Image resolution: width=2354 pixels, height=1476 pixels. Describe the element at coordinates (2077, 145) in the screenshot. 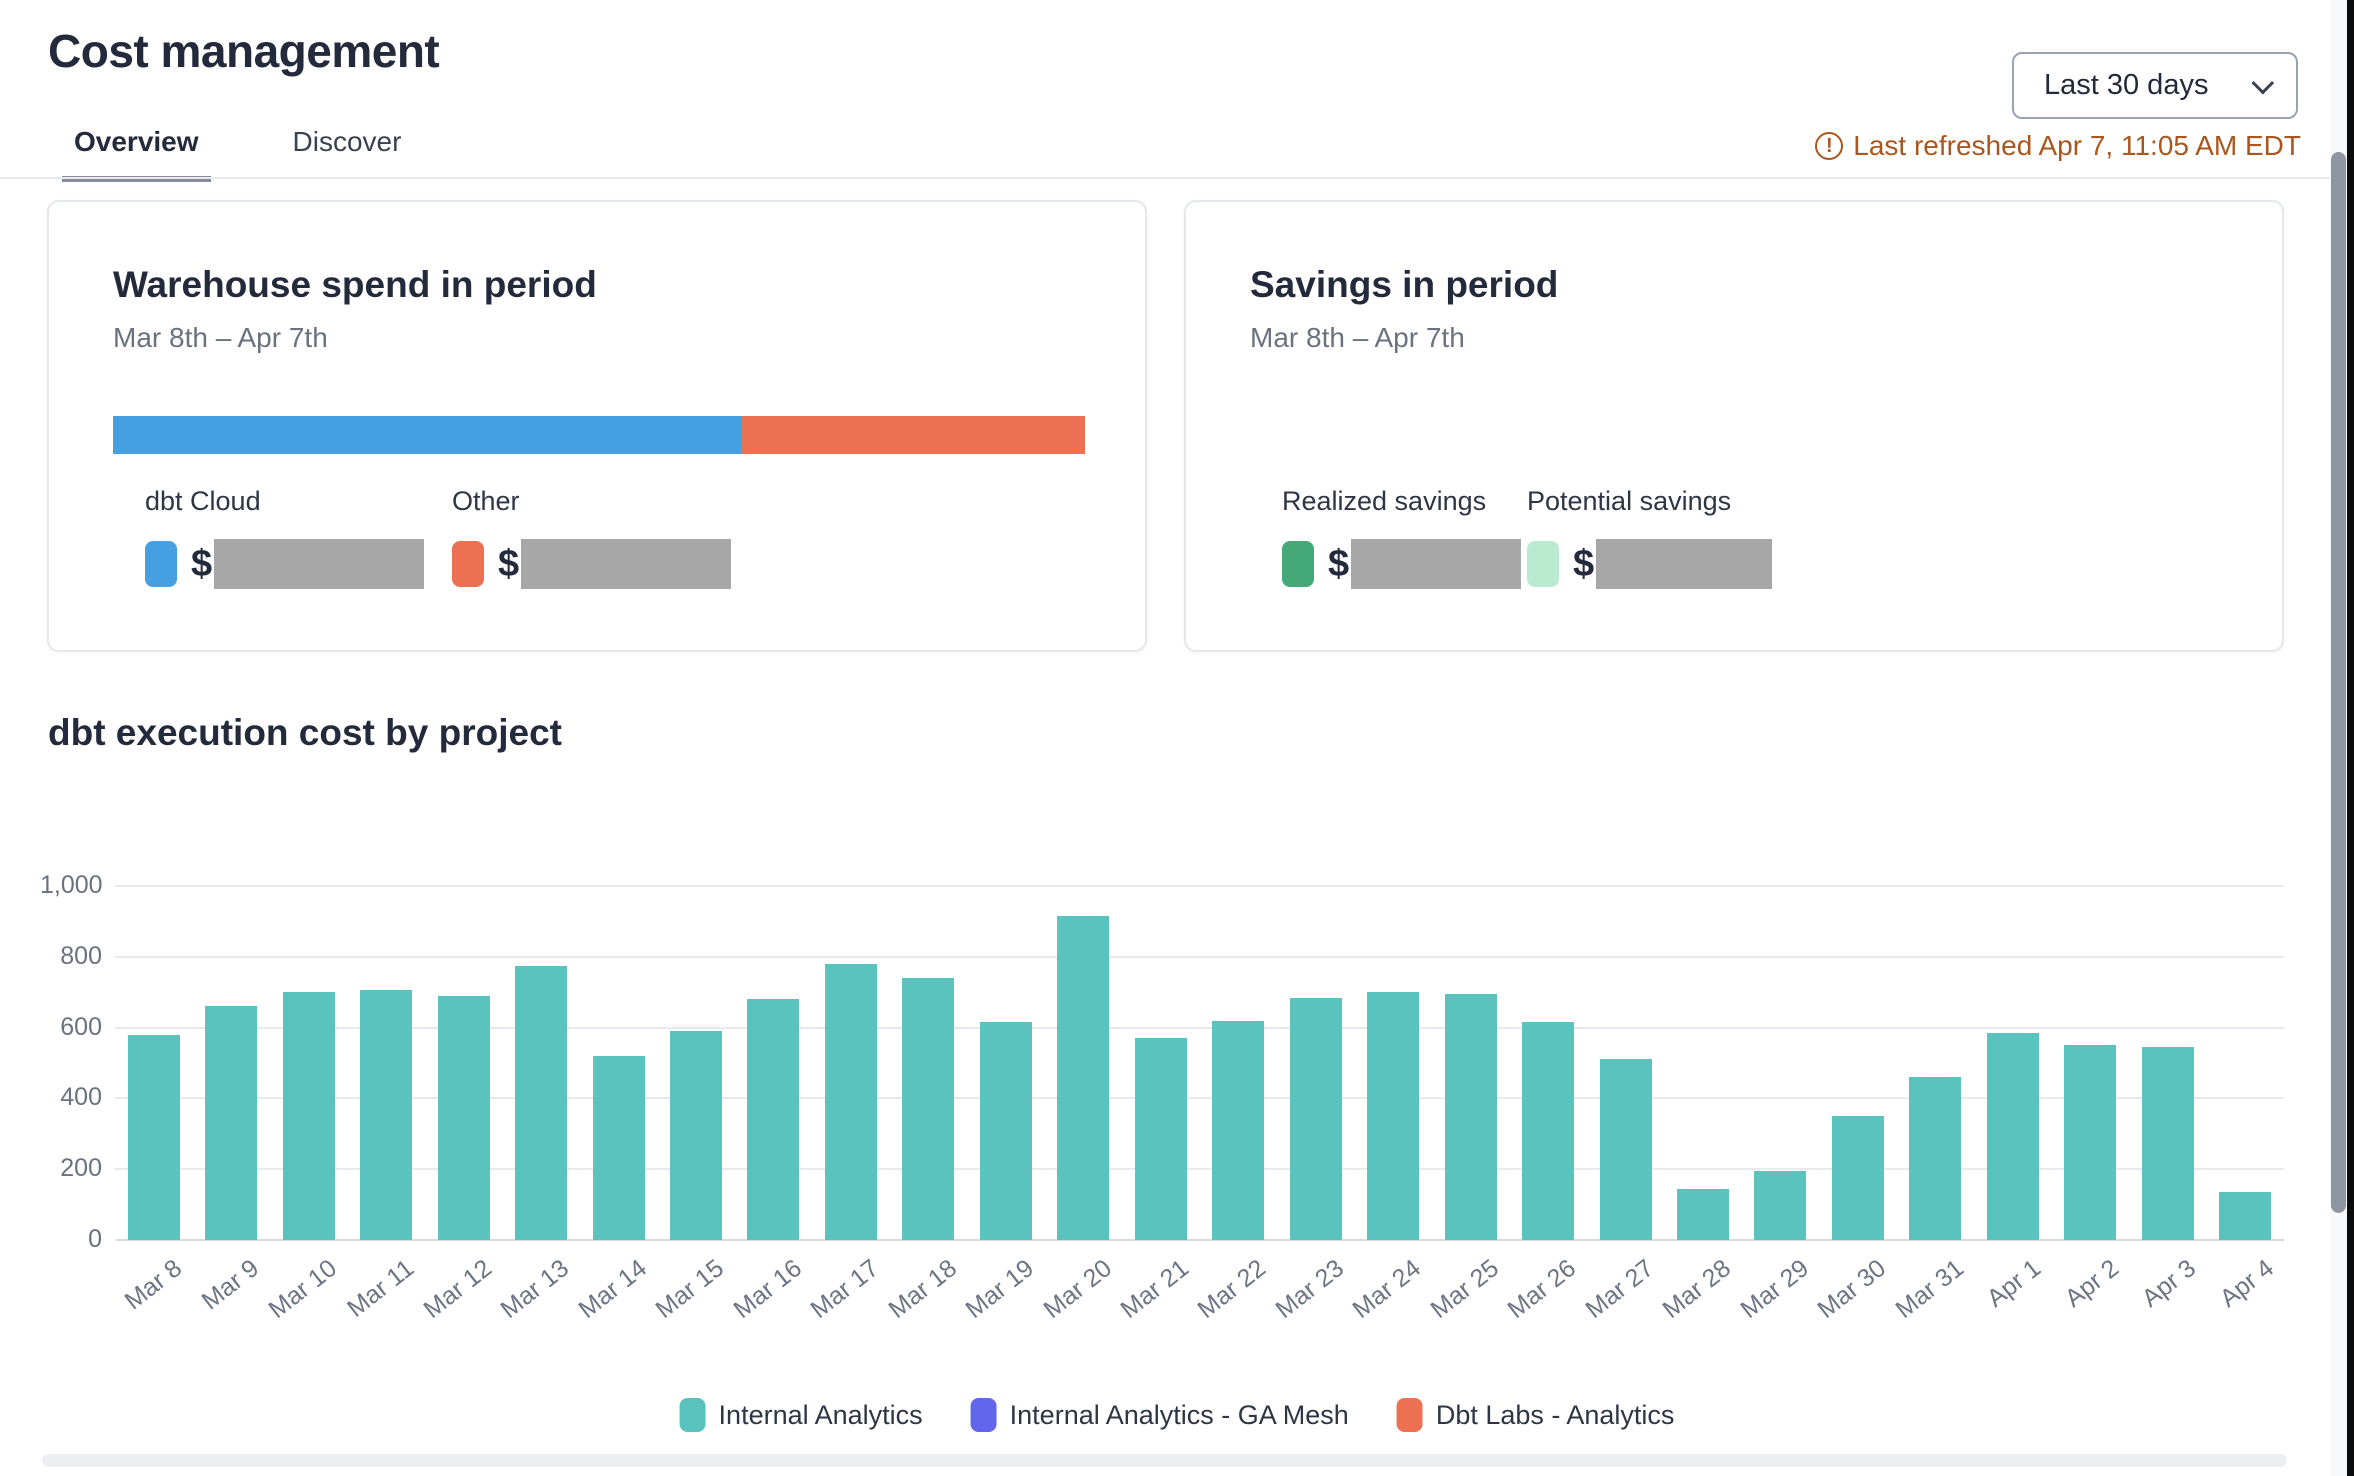

I see `refresh-status-text: Last refreshed Apr 7, 11:05 AM EDT` at that location.